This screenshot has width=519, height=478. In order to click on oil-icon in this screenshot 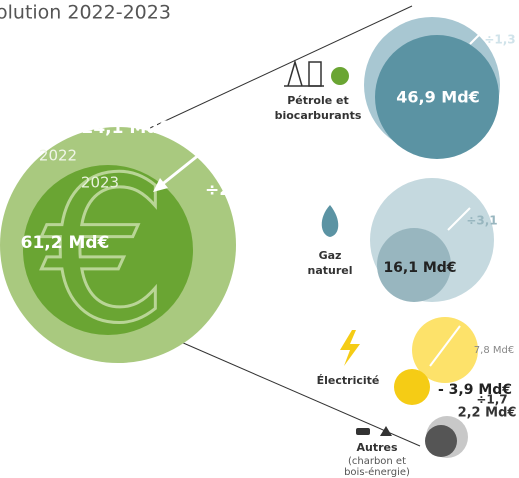, I will do `click(316, 73)`.